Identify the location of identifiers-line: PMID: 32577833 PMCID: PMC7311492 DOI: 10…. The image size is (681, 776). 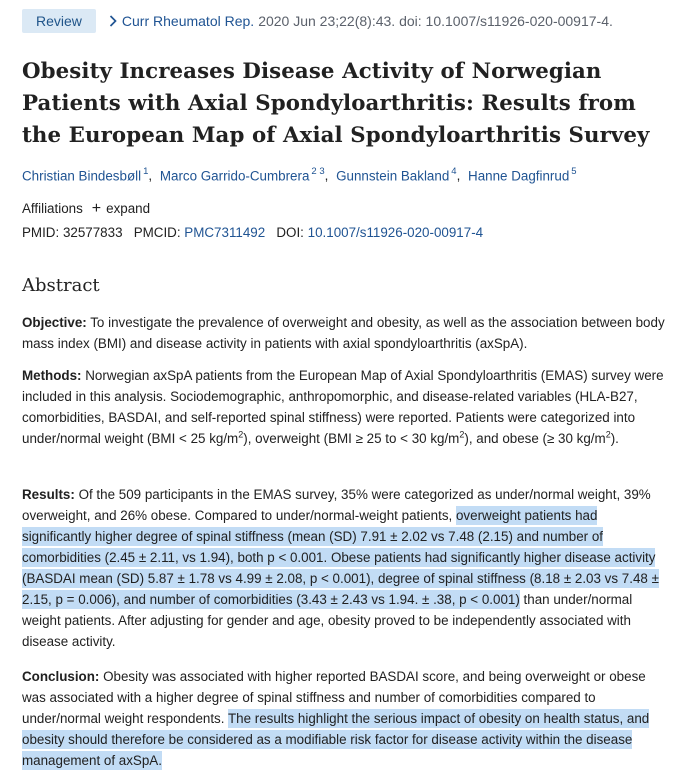
(252, 232).